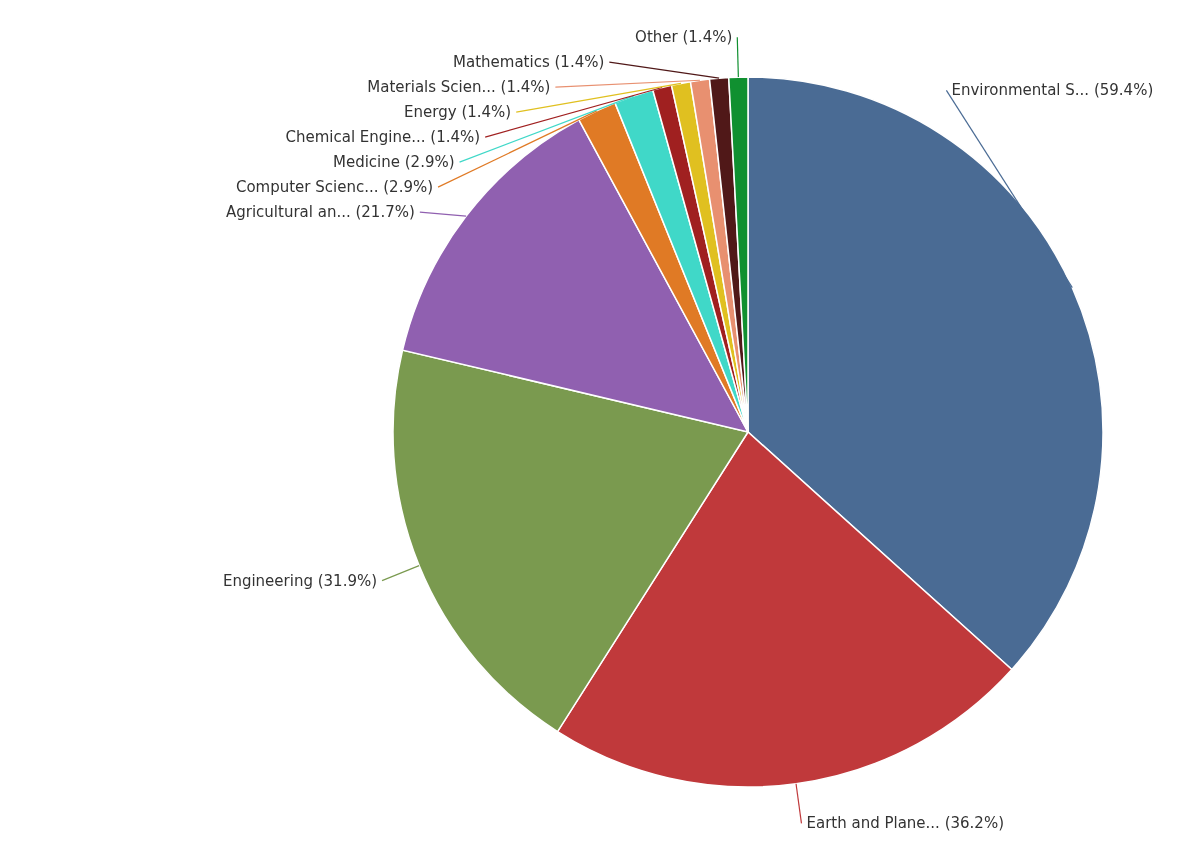 The height and width of the screenshot is (863, 1182). I want to click on slice-label: Engineering (31.9%), so click(300, 580).